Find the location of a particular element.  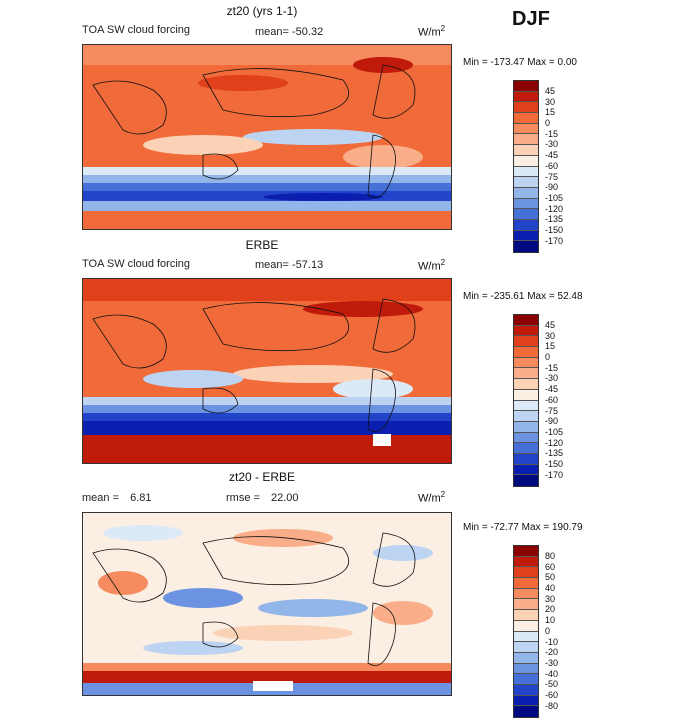

colorbar-tick-label: -40 is located at coordinates (552, 673).